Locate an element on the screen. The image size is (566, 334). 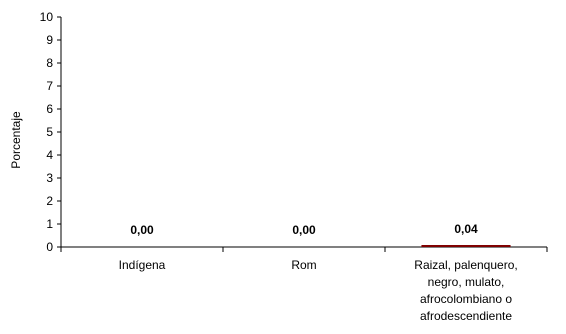
x-tick-label-line: Indígena is located at coordinates (142, 265).